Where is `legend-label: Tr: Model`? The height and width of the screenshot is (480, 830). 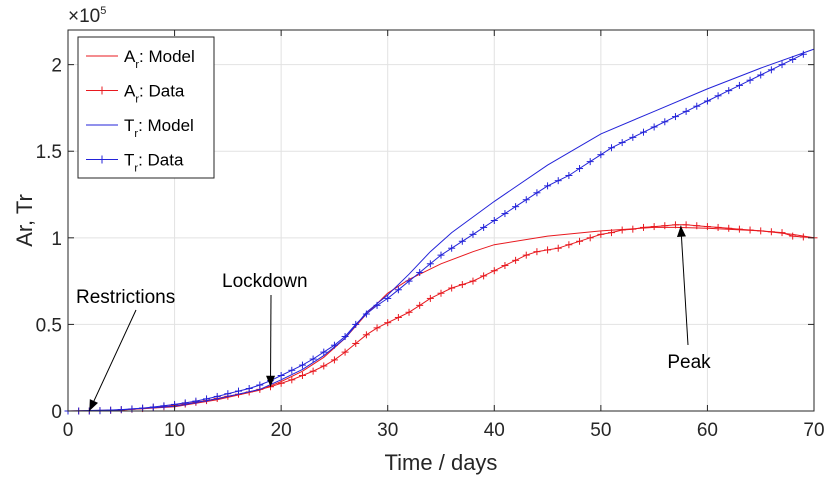
legend-label: Tr: Model is located at coordinates (159, 128).